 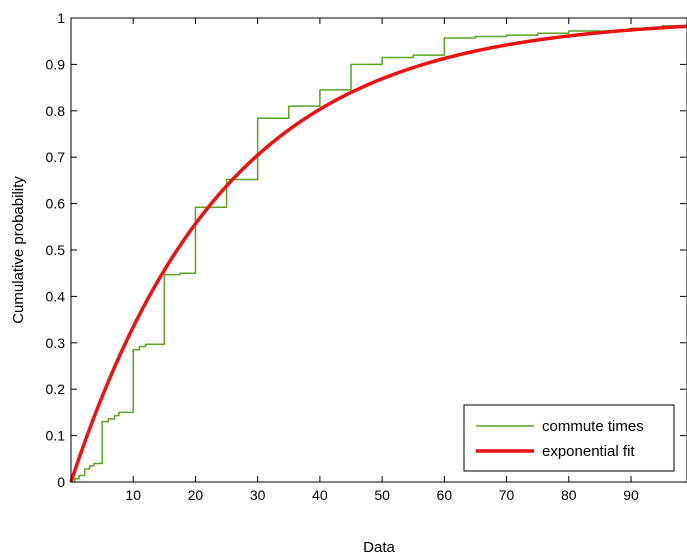 What do you see at coordinates (379, 547) in the screenshot?
I see `x-axis-label: Data` at bounding box center [379, 547].